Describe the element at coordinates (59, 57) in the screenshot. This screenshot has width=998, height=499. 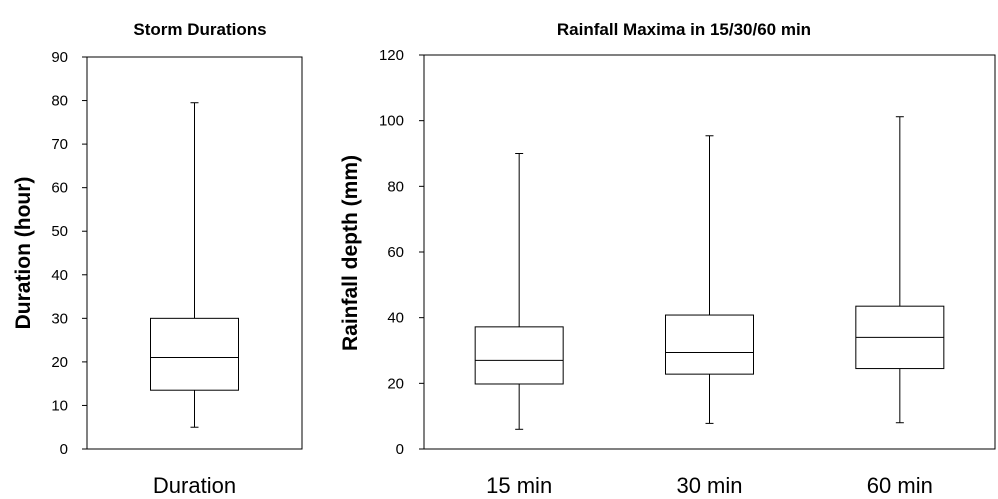
I see `y-tick-label: 90` at that location.